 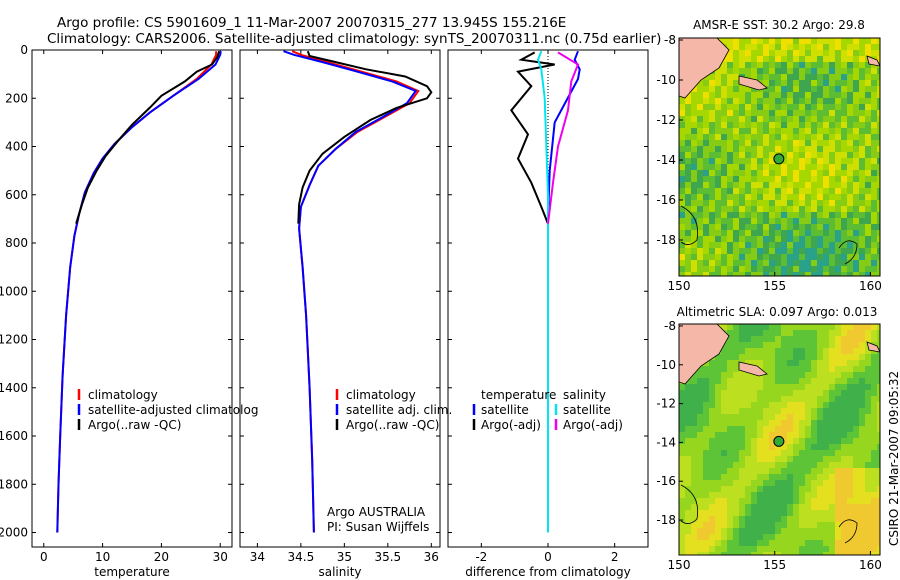 I want to click on map-frame, so click(x=779, y=439).